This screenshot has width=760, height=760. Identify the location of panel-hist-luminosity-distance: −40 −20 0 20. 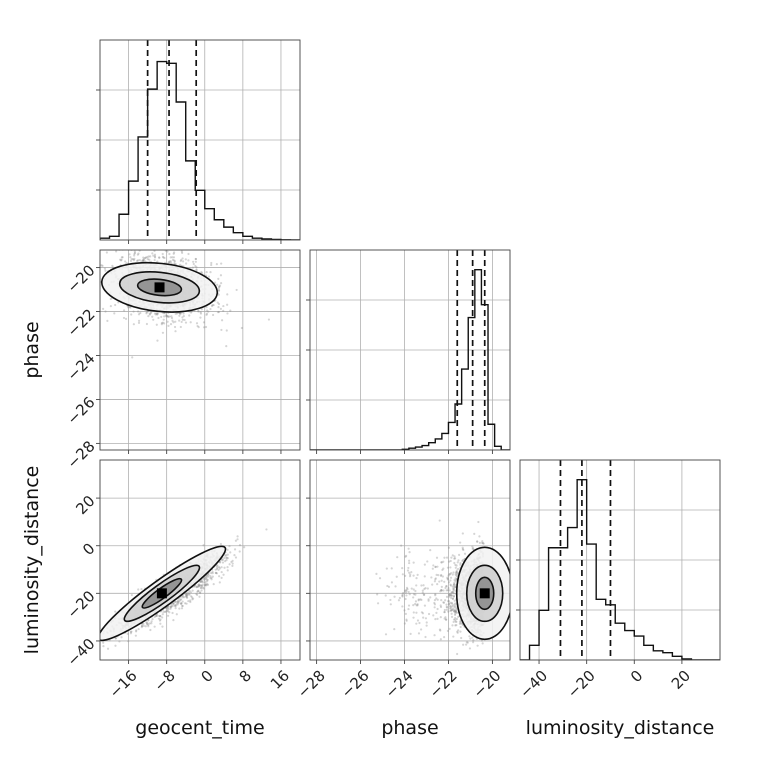
(618, 580).